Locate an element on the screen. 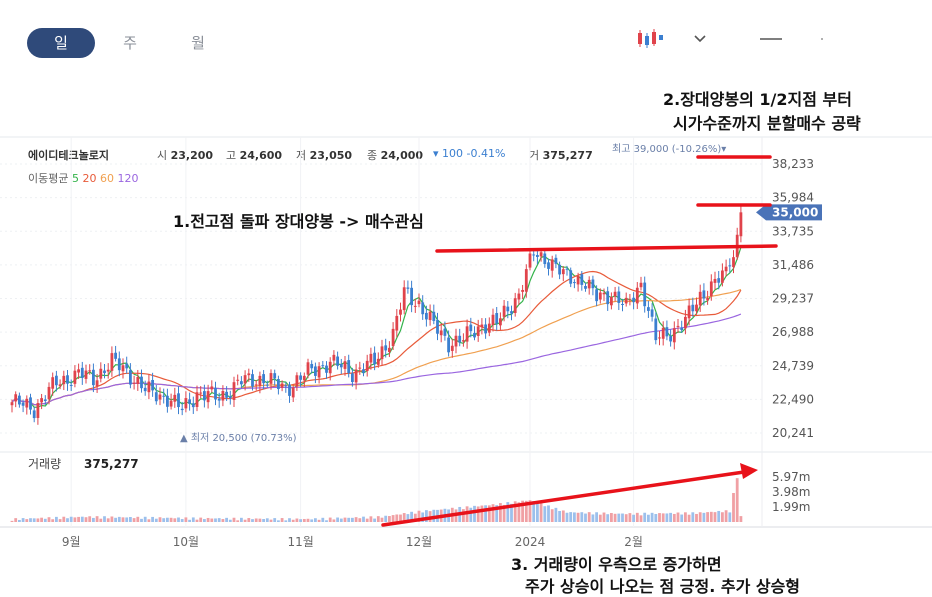 This screenshot has width=932, height=597. tab-month: 월 is located at coordinates (198, 43).